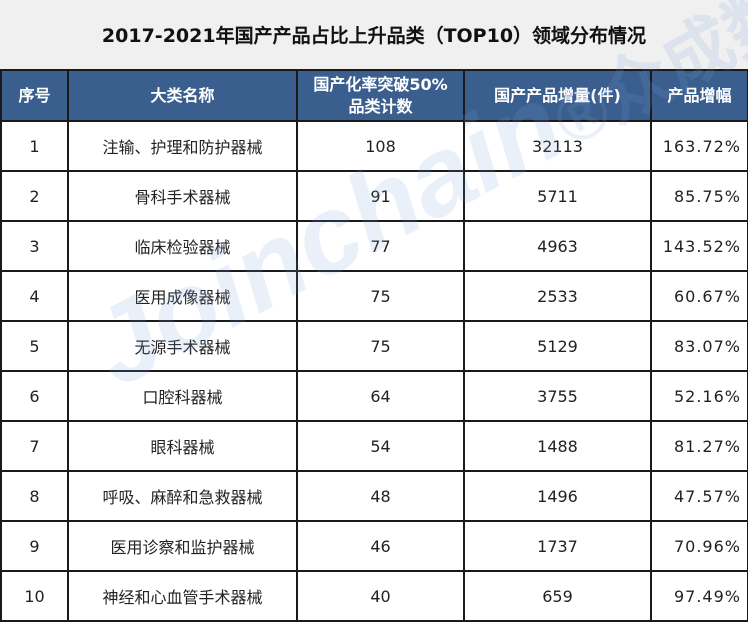  Describe the element at coordinates (699, 546) in the screenshot. I see `cell-growth: 70.96%` at that location.